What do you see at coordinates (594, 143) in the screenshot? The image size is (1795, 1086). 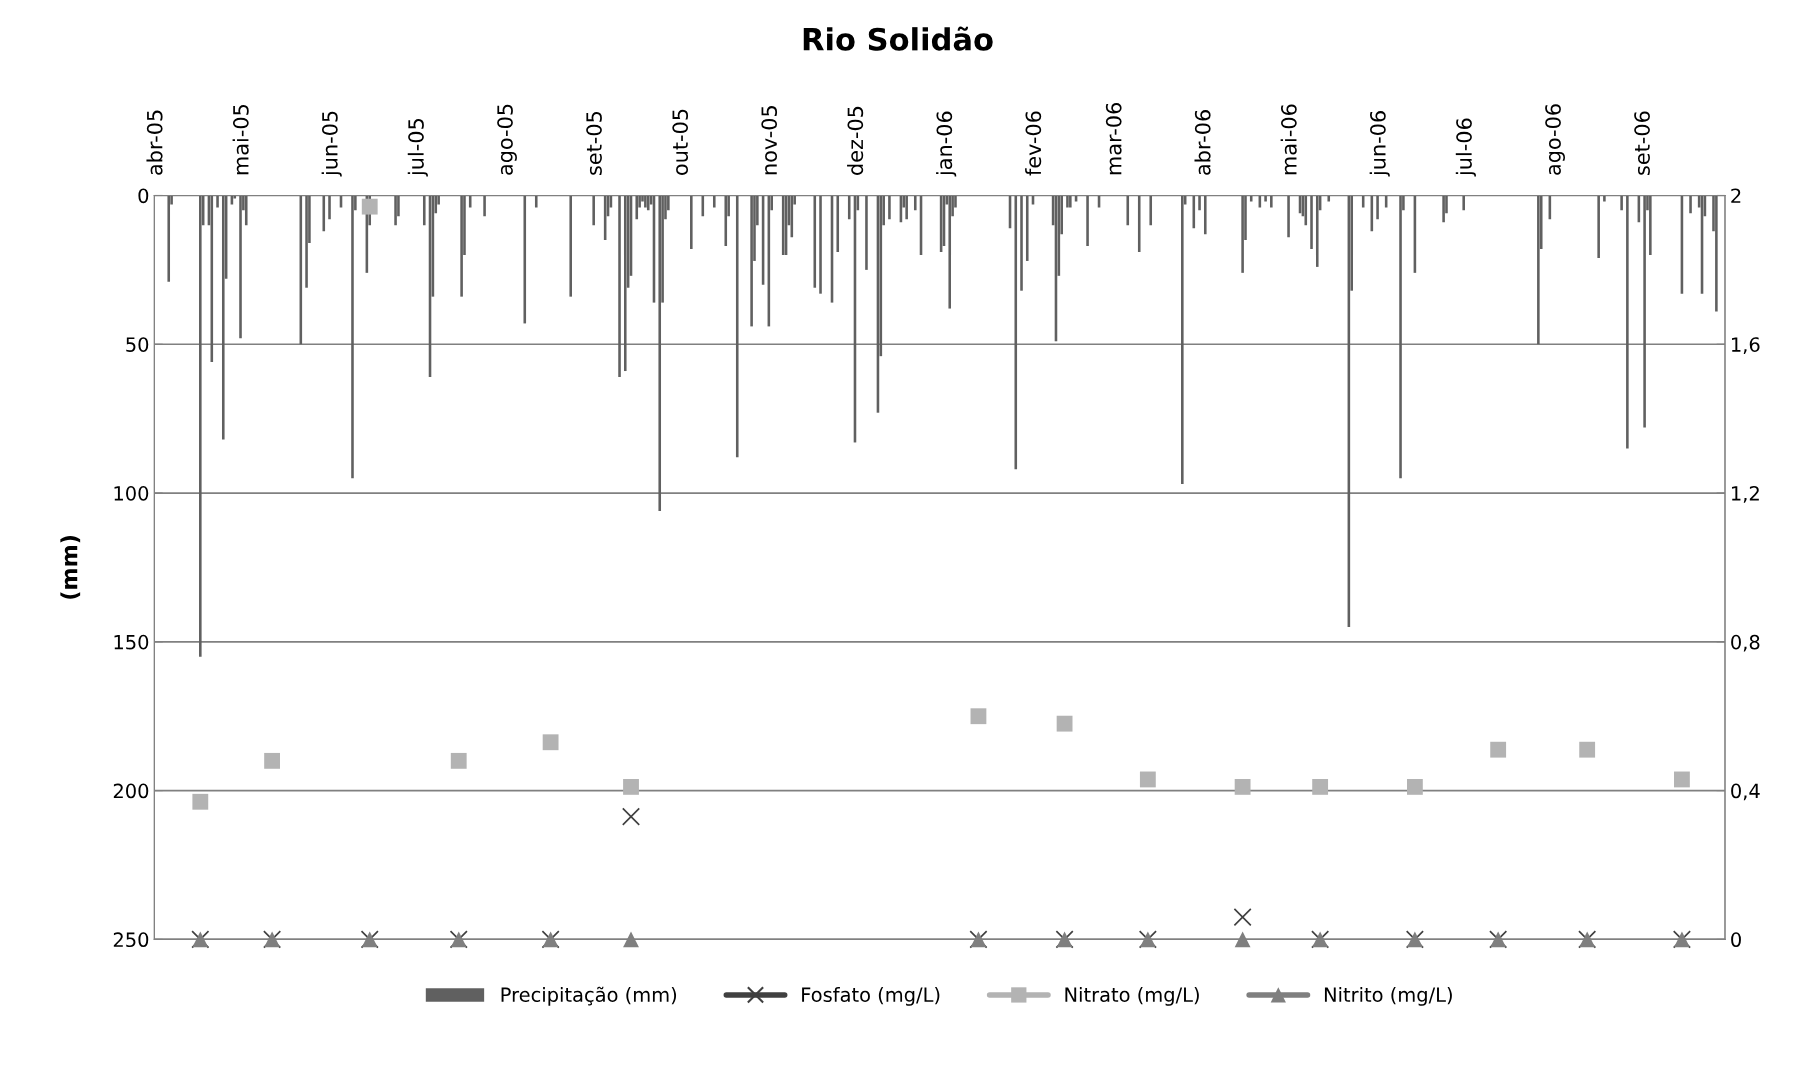 I see `x-tick-label: set-05` at bounding box center [594, 143].